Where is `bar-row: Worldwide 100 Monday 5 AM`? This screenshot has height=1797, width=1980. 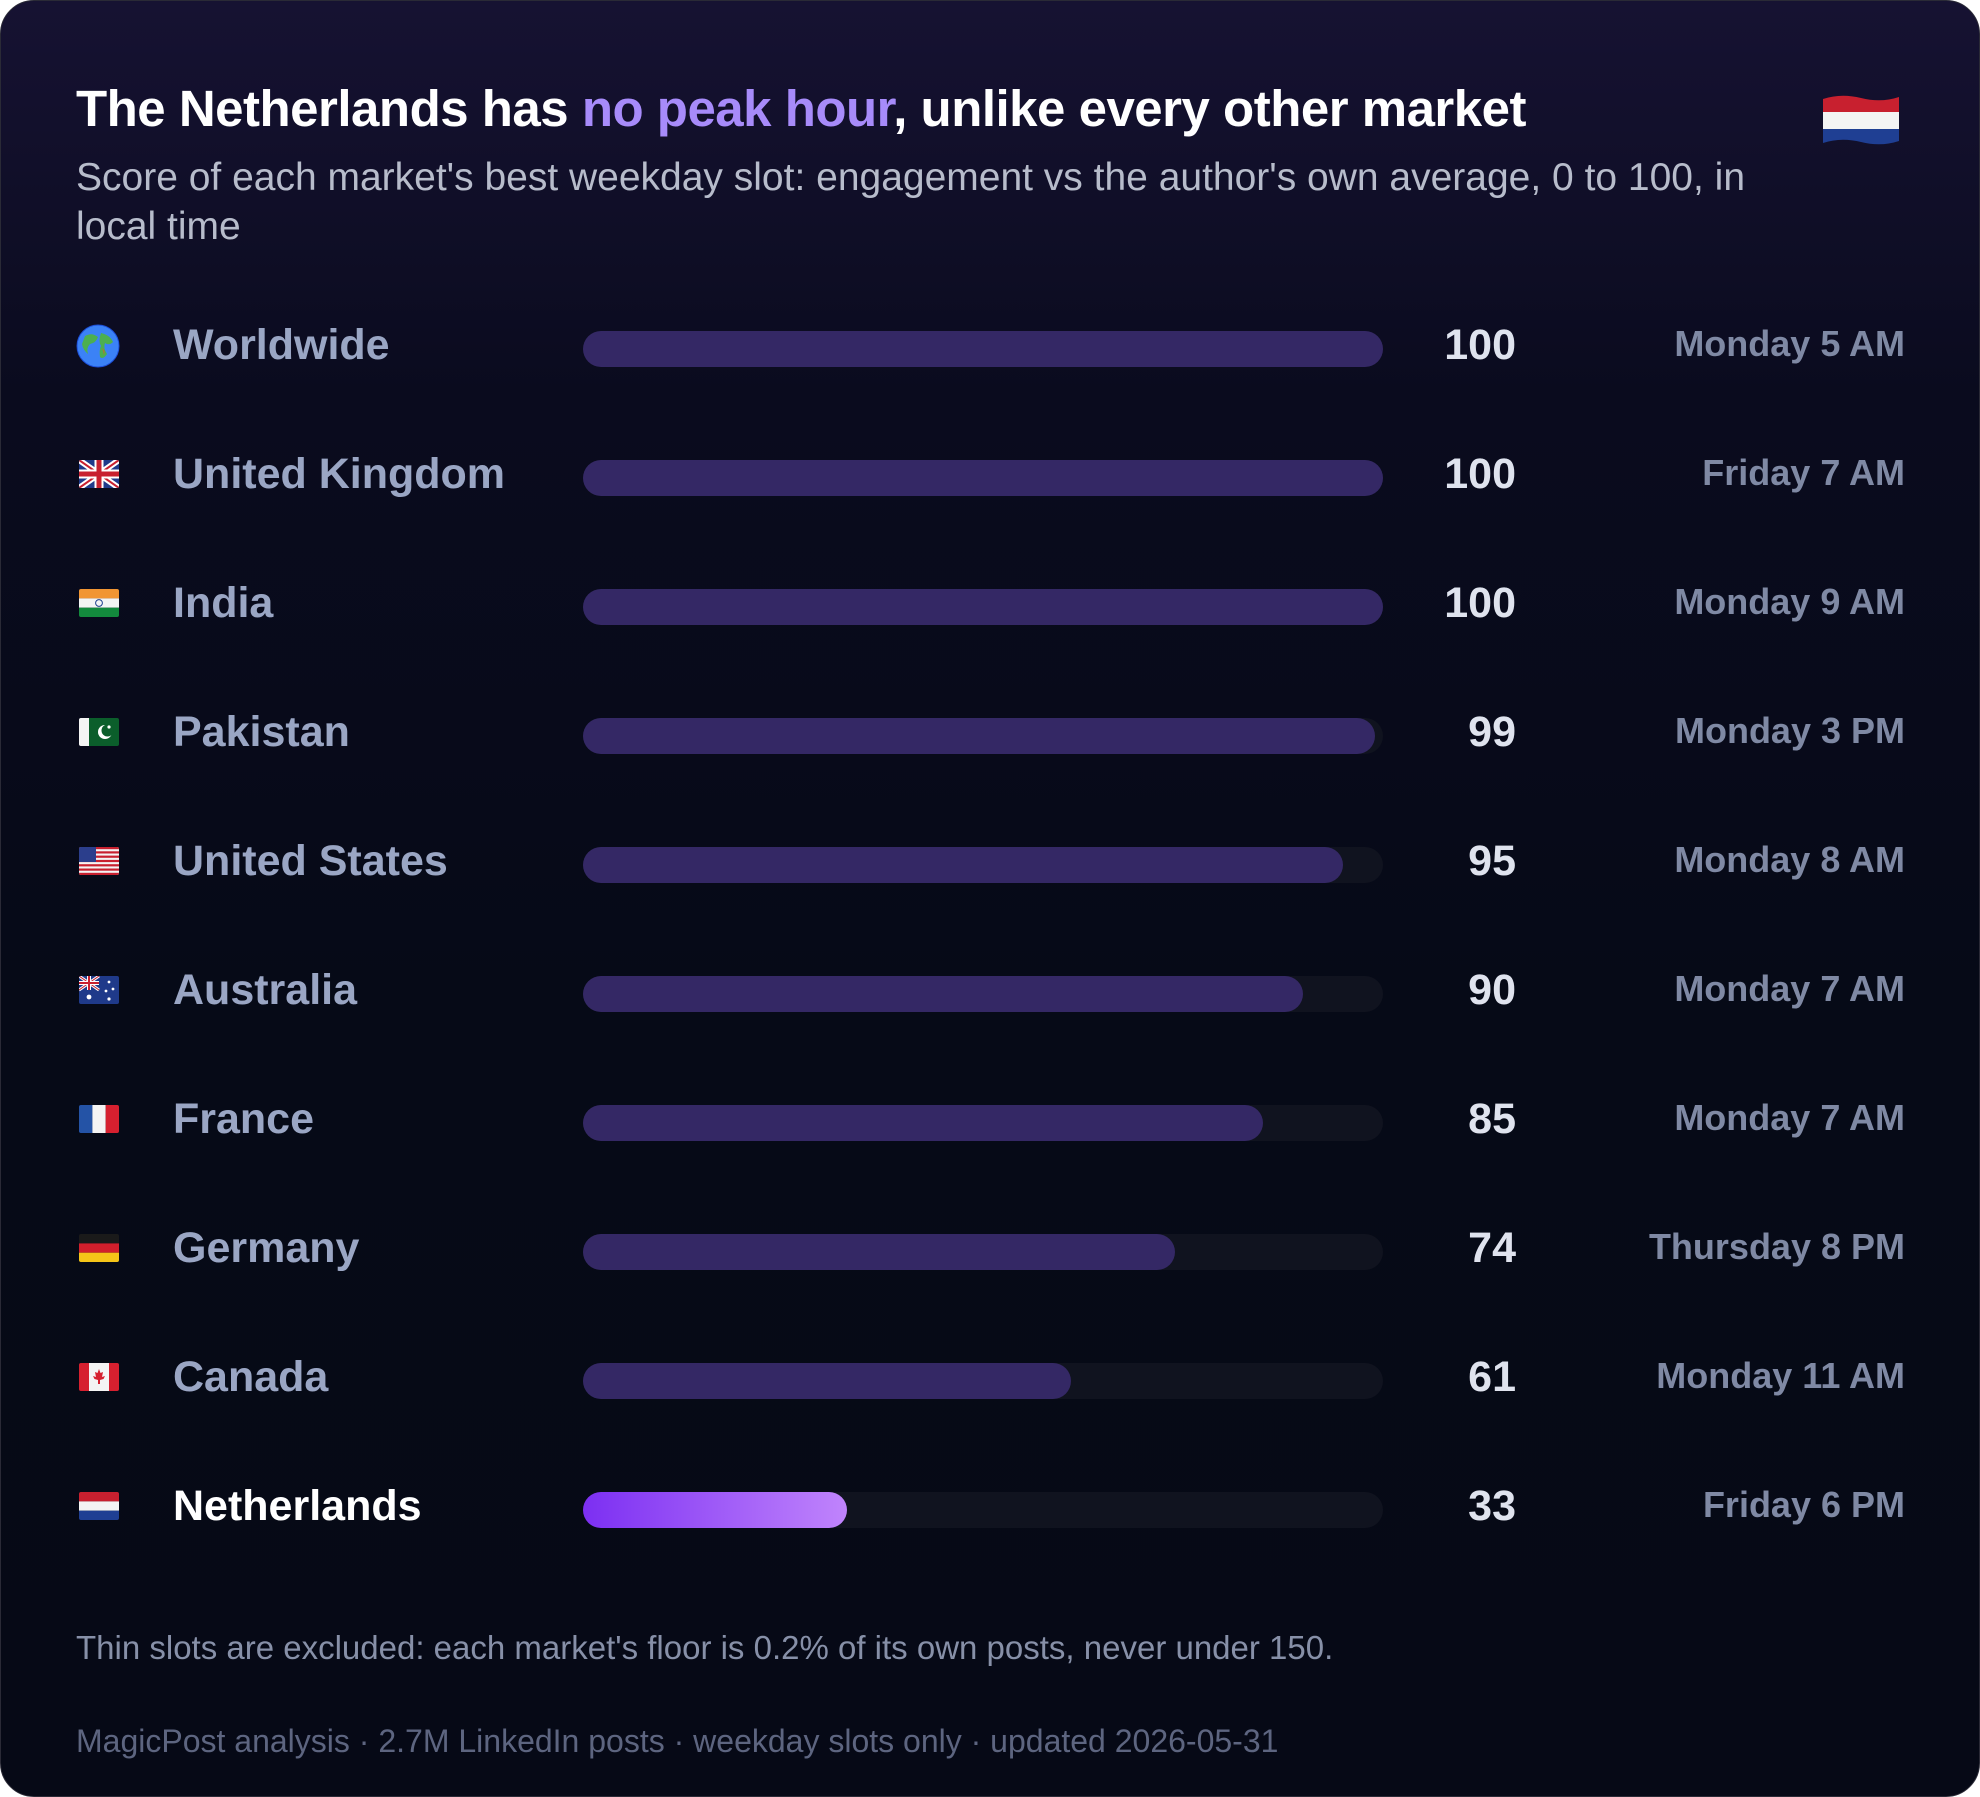 bar-row: Worldwide 100 Monday 5 AM is located at coordinates (990, 349).